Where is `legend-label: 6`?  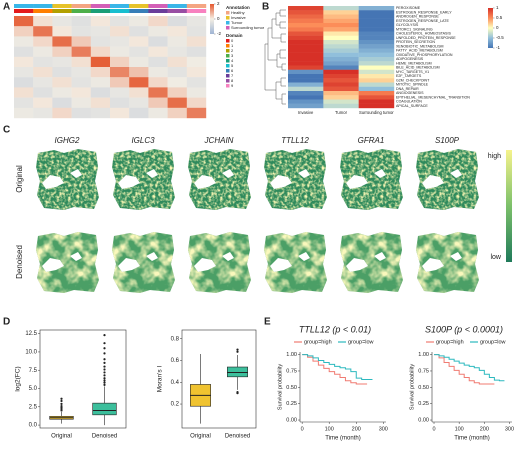
legend-label: 6 is located at coordinates (232, 70).